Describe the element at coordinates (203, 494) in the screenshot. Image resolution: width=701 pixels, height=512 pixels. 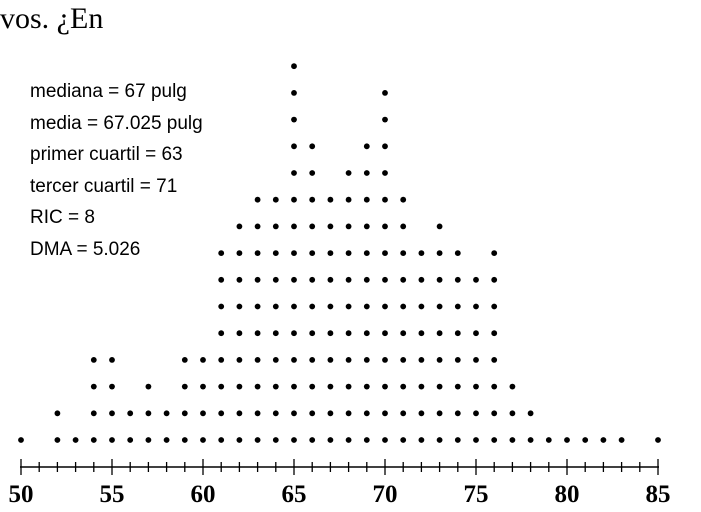
I see `tick-label-60: 60` at that location.